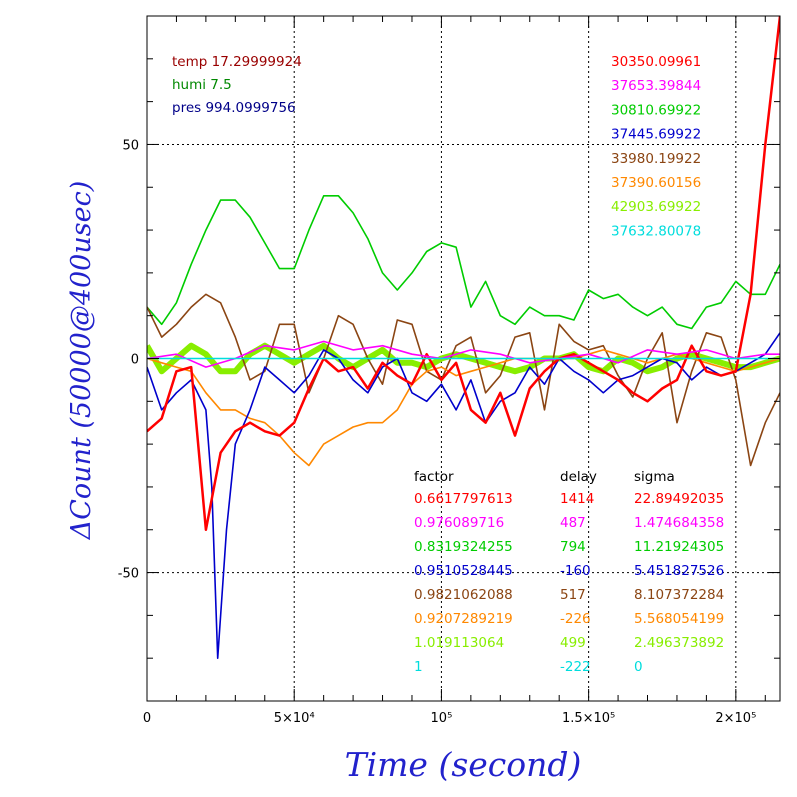 The image size is (797, 797). What do you see at coordinates (237, 62) in the screenshot?
I see `condition-text: temp 17.29999924` at bounding box center [237, 62].